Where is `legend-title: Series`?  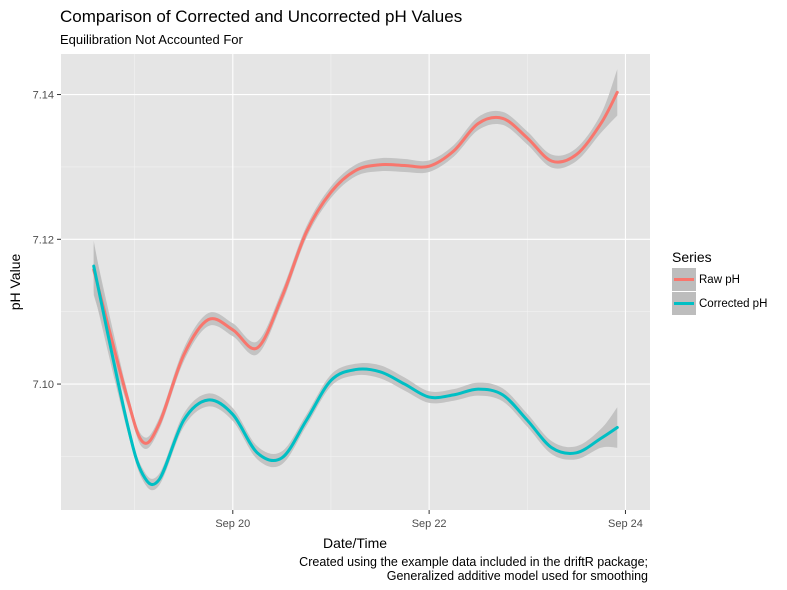
legend-title: Series is located at coordinates (692, 257).